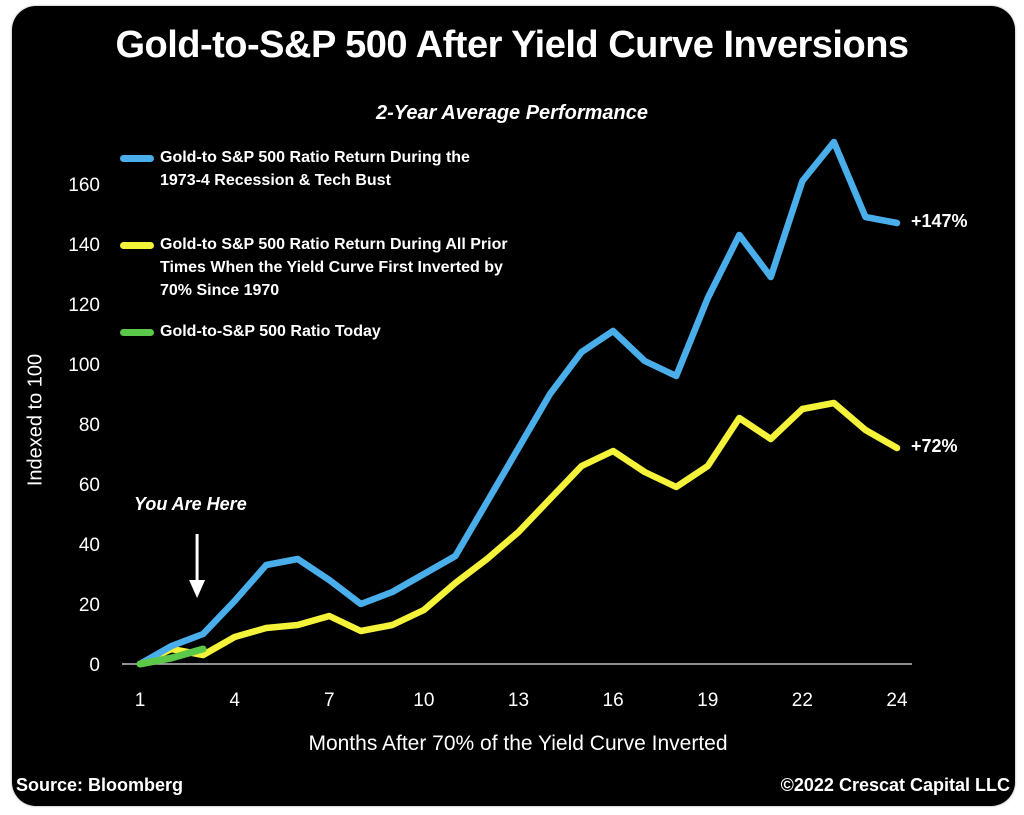 This screenshot has width=1024, height=815. Describe the element at coordinates (84, 185) in the screenshot. I see `y-tick-label: 160` at that location.